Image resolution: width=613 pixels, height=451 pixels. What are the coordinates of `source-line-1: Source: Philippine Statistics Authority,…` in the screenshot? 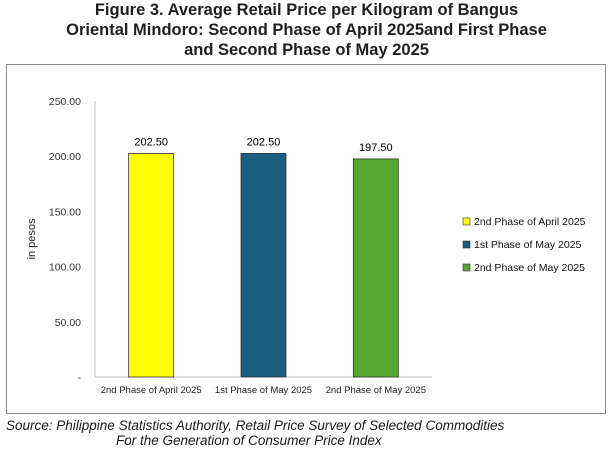 It's located at (255, 425).